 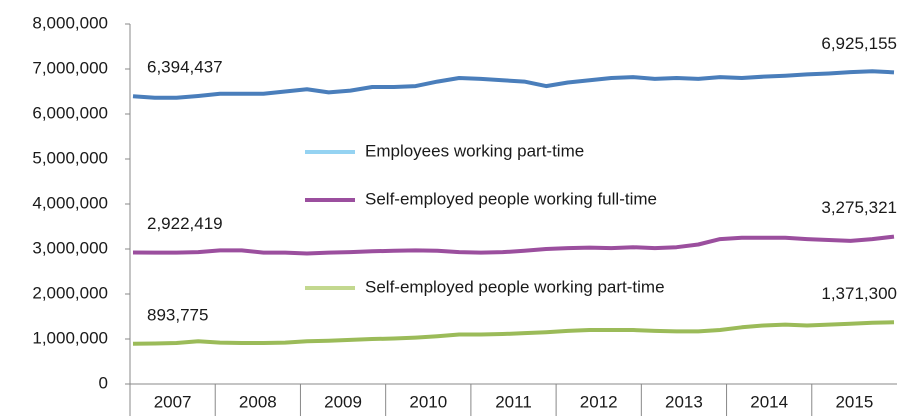 What do you see at coordinates (70, 22) in the screenshot?
I see `y-tick-label: 8,000,000` at bounding box center [70, 22].